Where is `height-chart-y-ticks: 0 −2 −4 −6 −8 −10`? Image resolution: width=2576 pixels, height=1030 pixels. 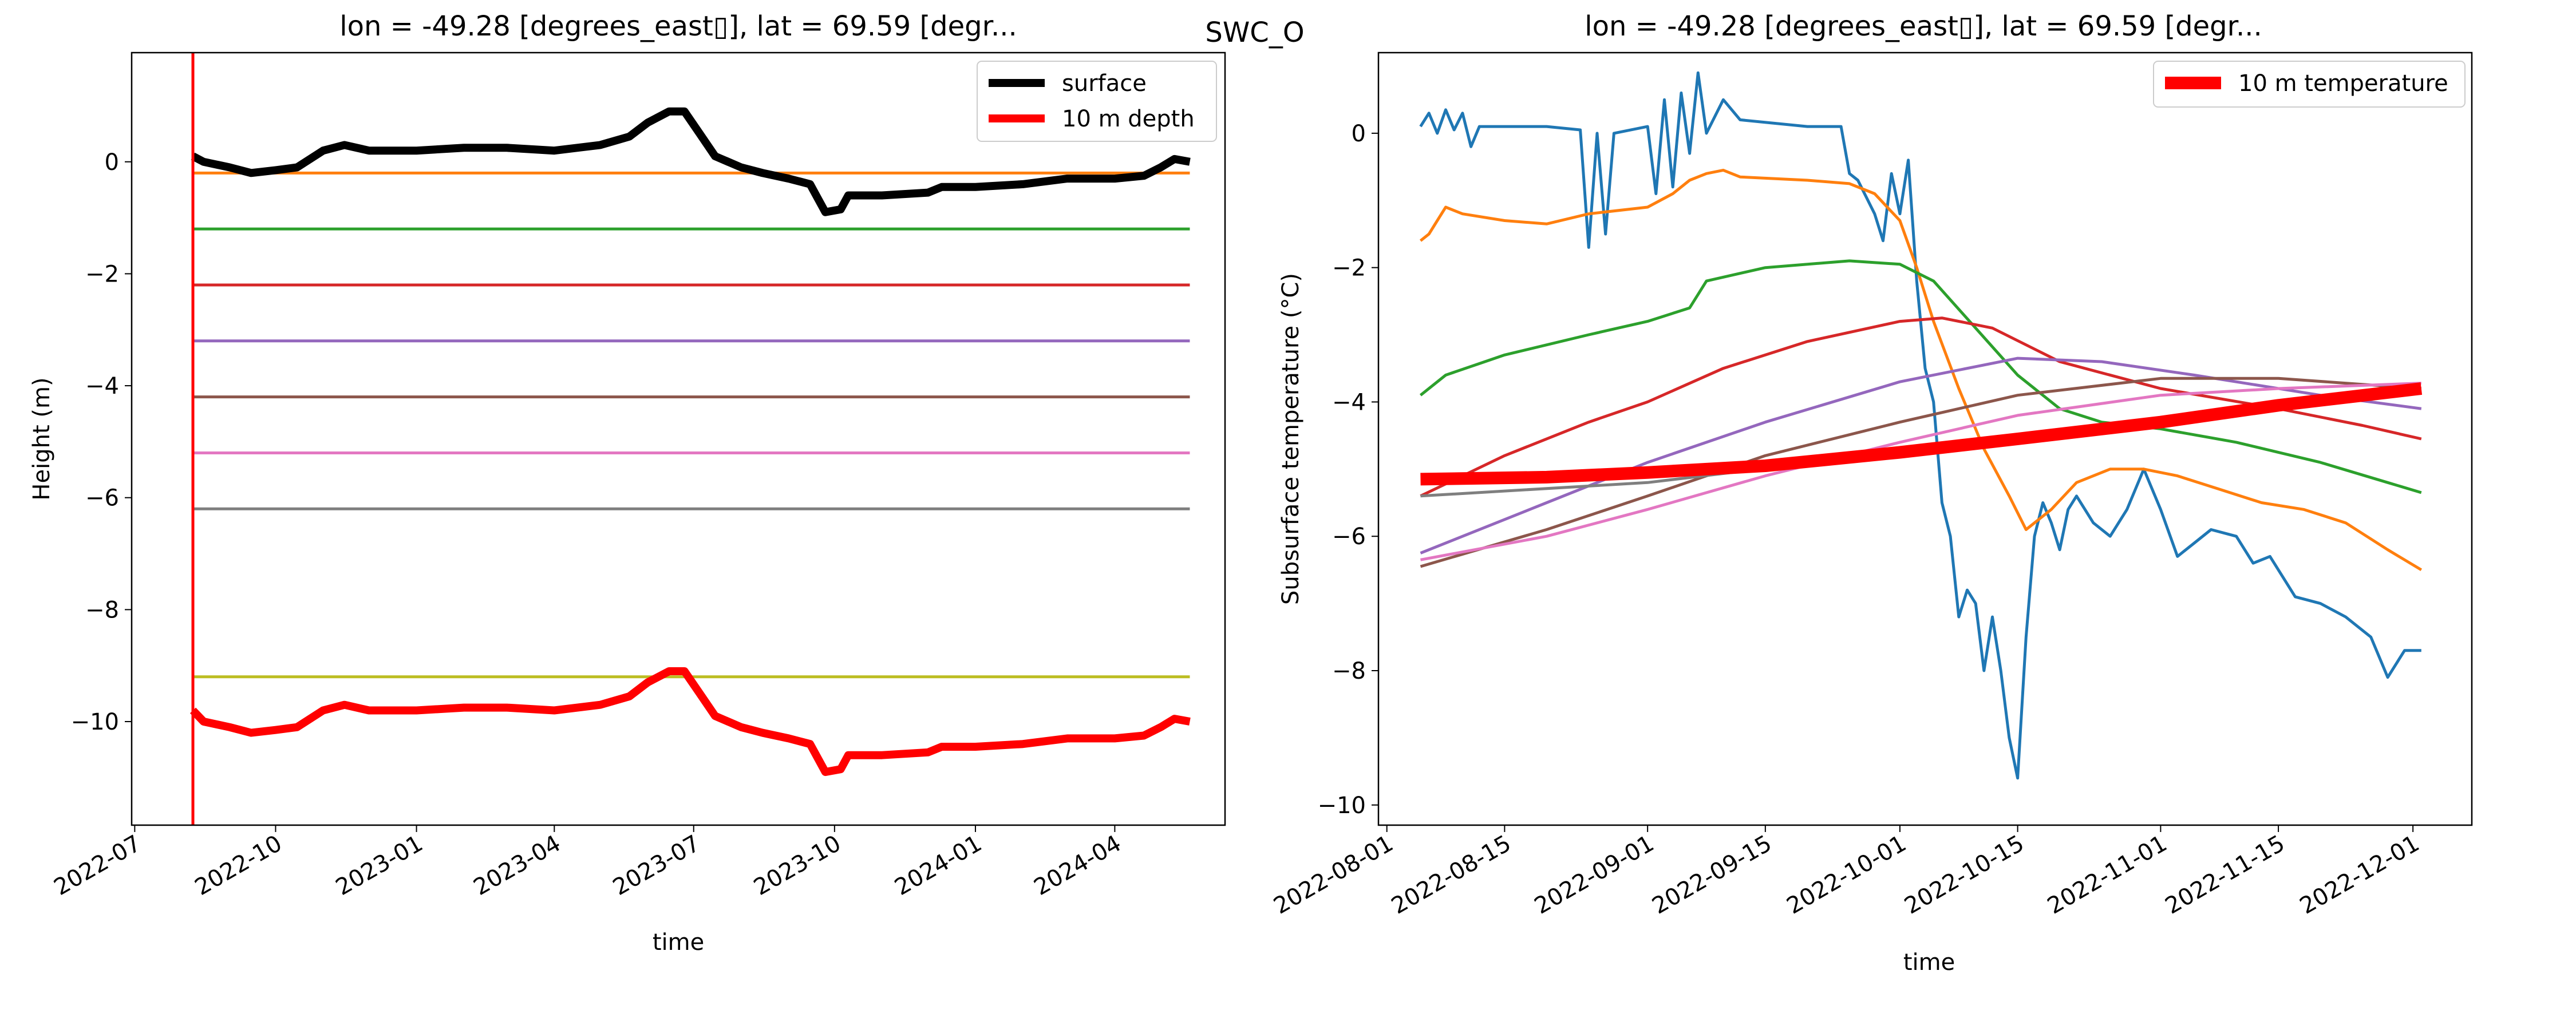 height-chart-y-ticks: 0 −2 −4 −6 −8 −10 is located at coordinates (101, 442).